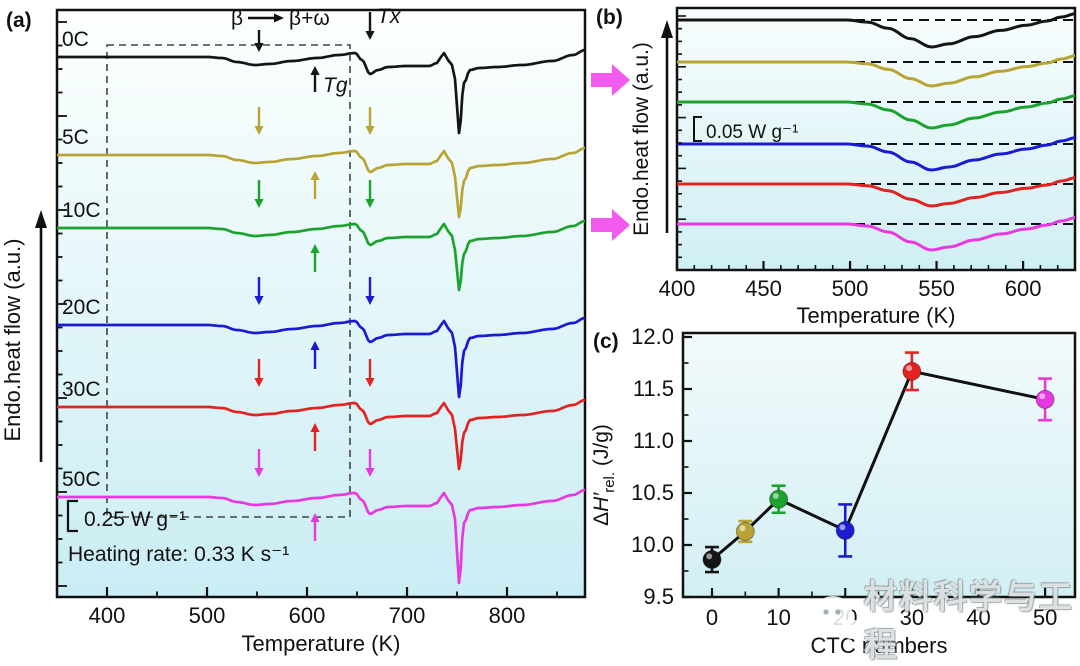  I want to click on heating-rate-label: Heating rate: 0.33 K s⁻¹, so click(178, 554).